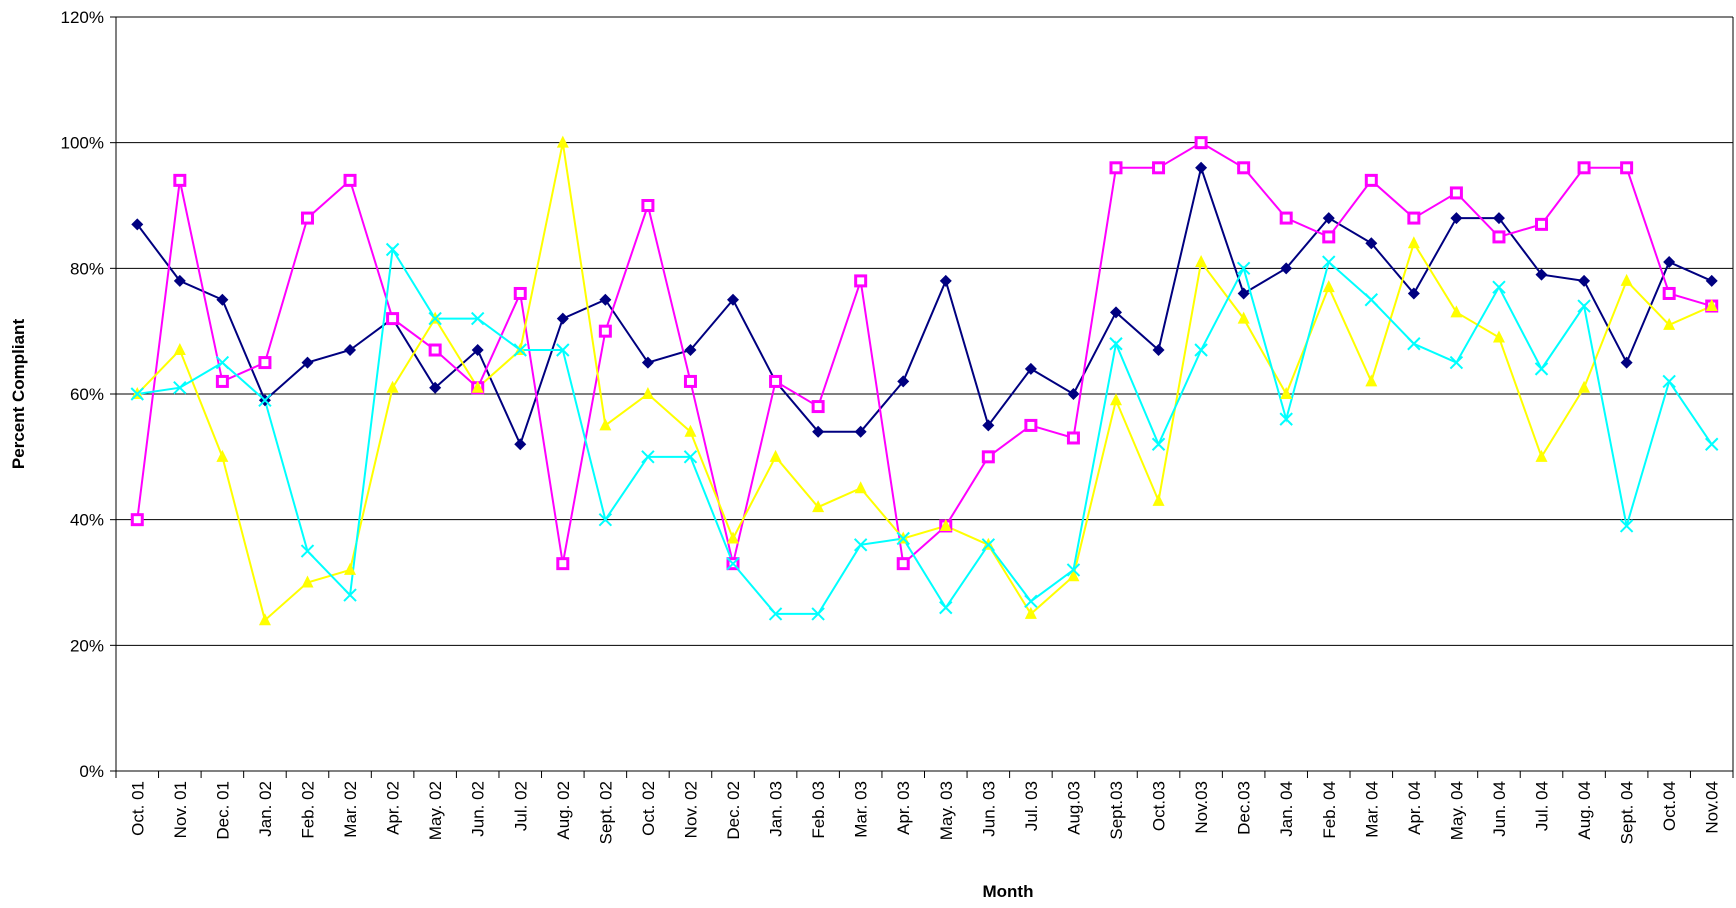 Image resolution: width=1736 pixels, height=908 pixels. What do you see at coordinates (87, 645) in the screenshot?
I see `y-tick-label: 20%` at bounding box center [87, 645].